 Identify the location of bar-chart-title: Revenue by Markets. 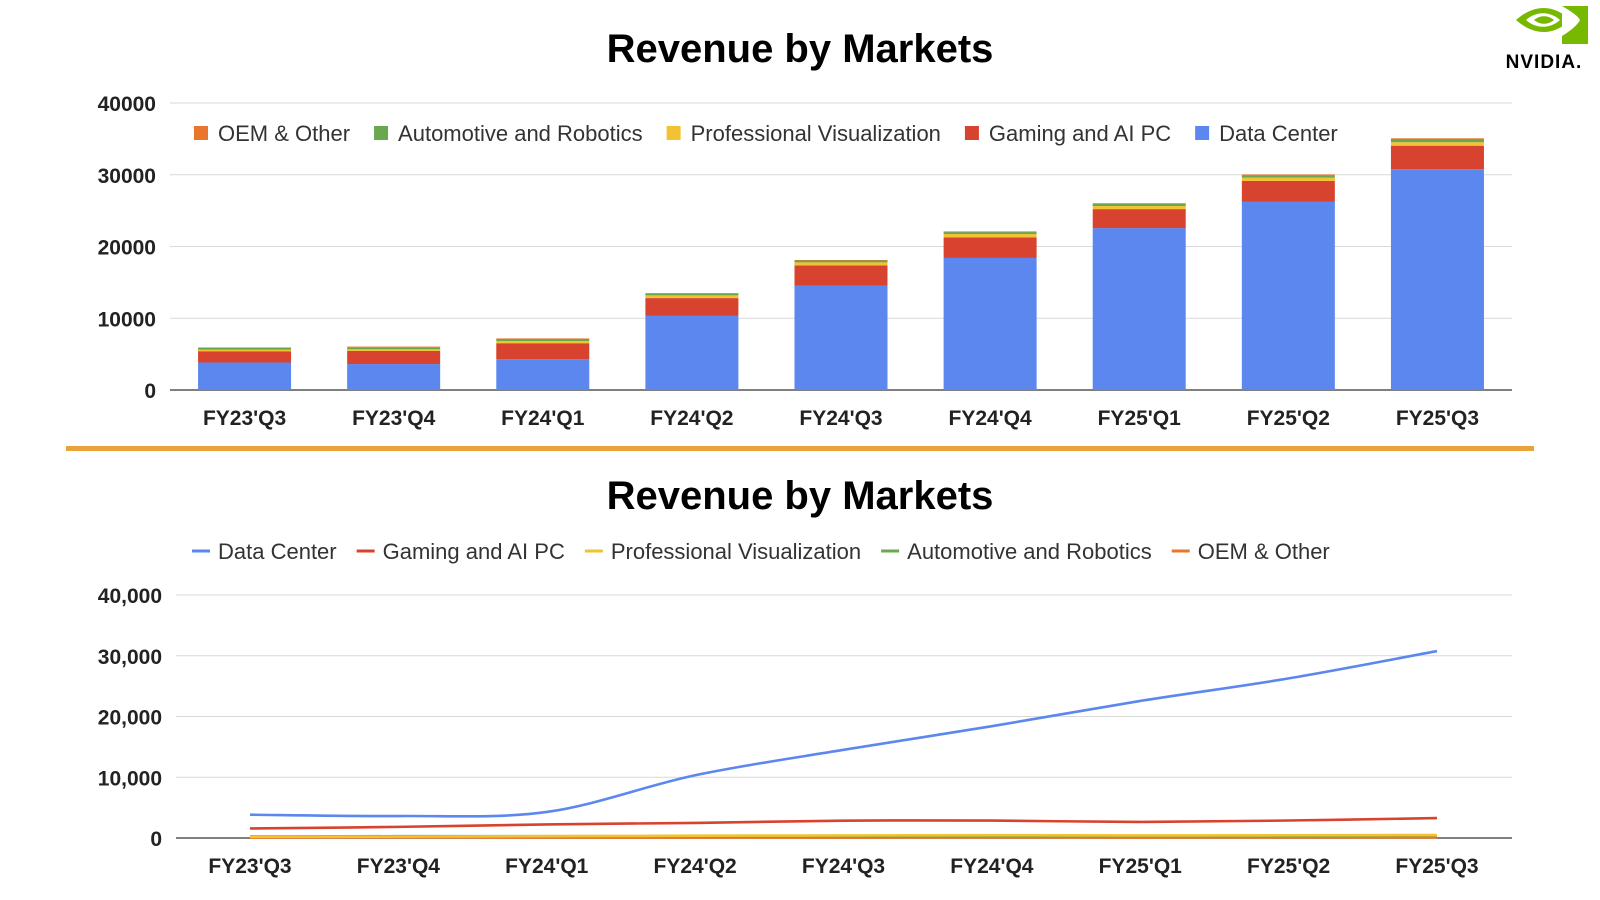
(800, 49).